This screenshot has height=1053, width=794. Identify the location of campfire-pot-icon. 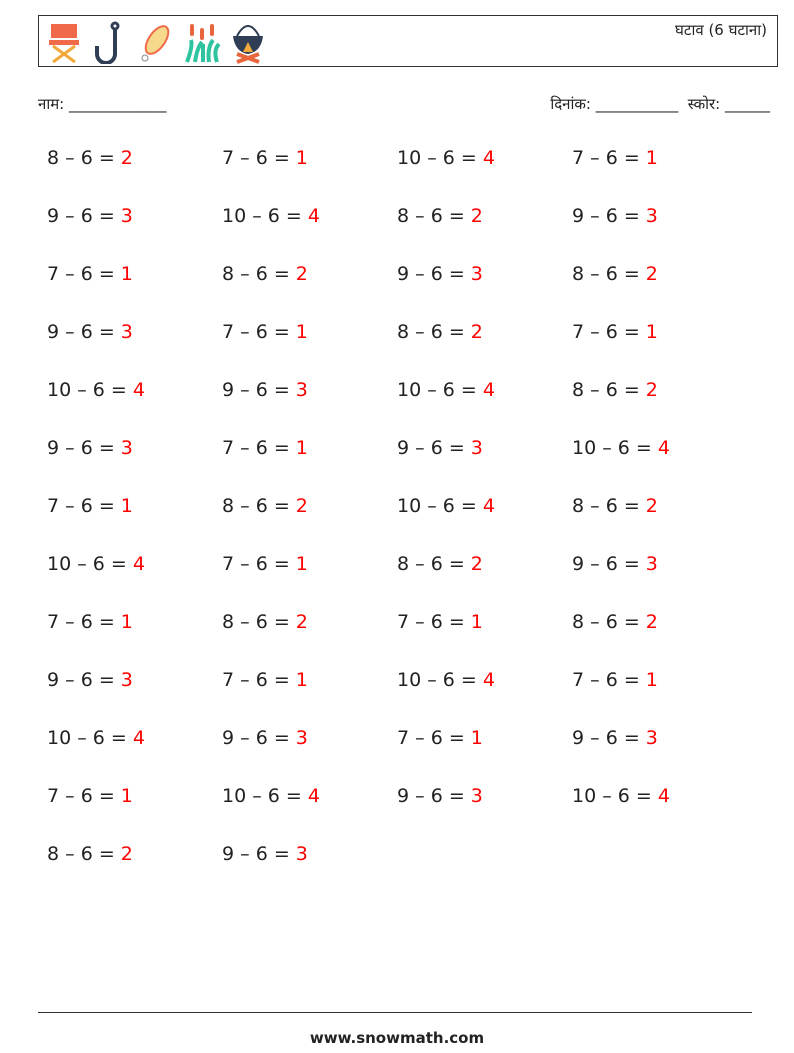
(248, 44).